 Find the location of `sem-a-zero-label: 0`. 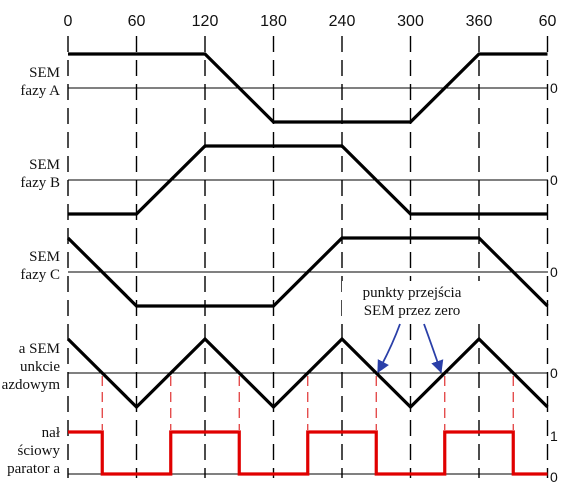

sem-a-zero-label: 0 is located at coordinates (554, 88).